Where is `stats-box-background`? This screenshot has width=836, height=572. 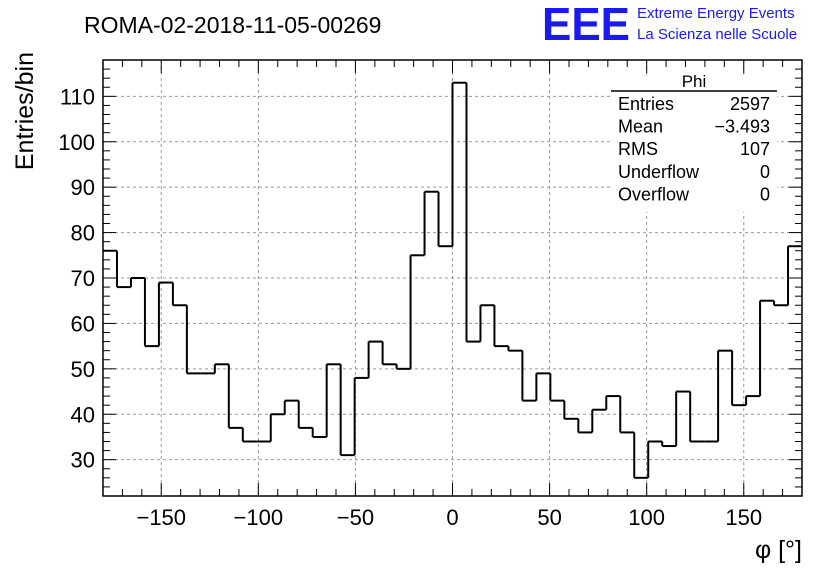
stats-box-background is located at coordinates (694, 144).